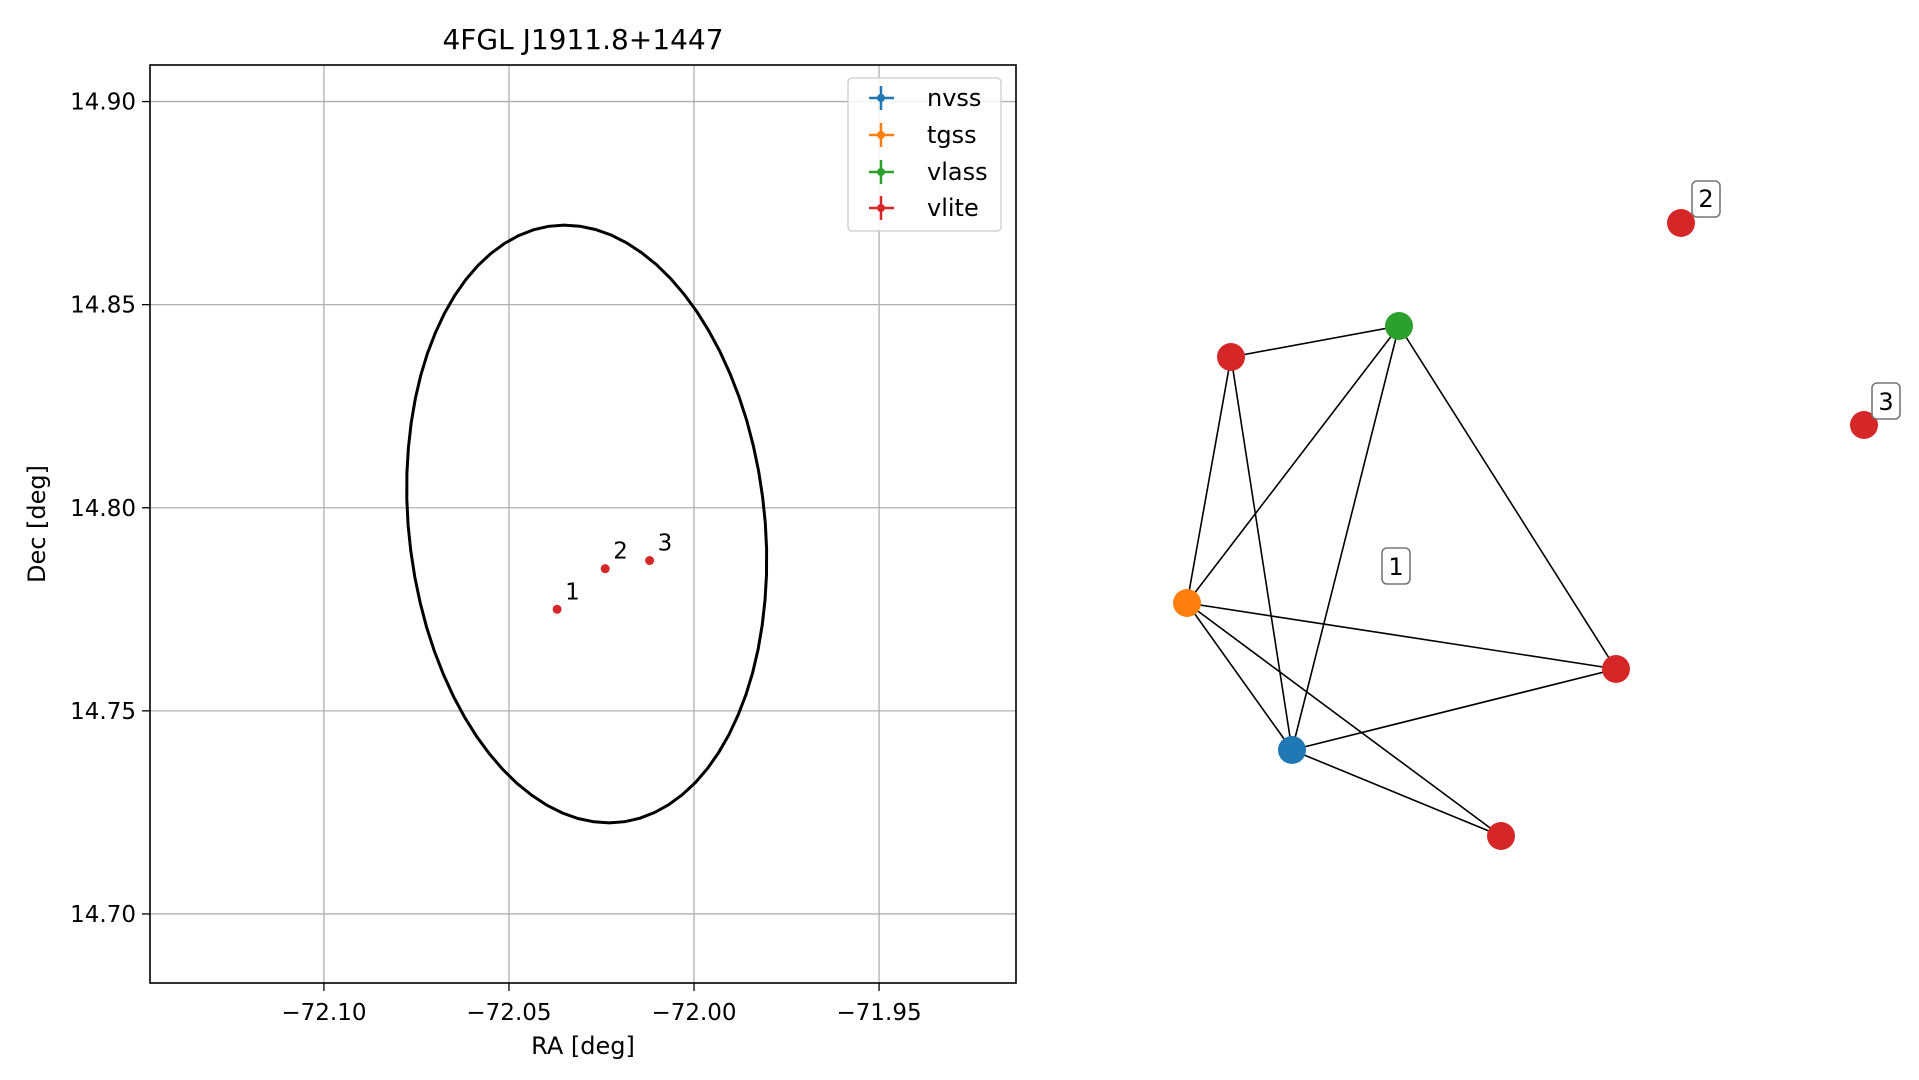  I want to click on error-ellipse, so click(587, 524).